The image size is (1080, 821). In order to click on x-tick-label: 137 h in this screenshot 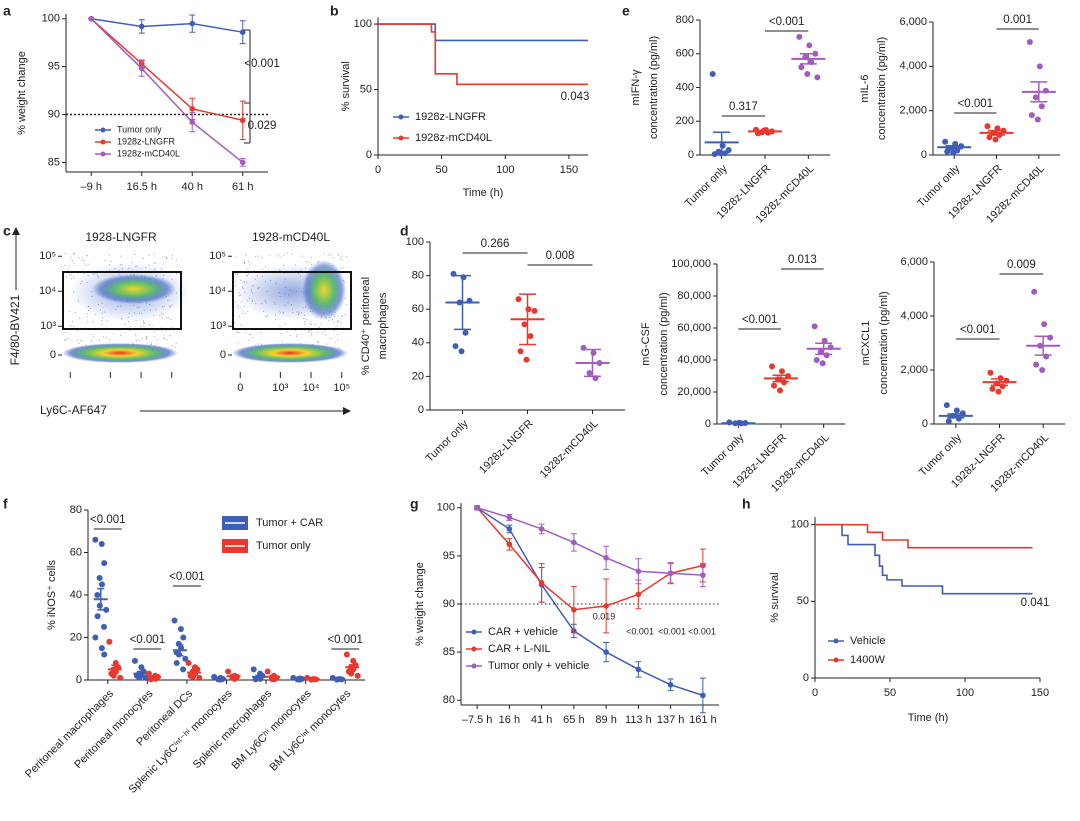, I will do `click(671, 720)`.